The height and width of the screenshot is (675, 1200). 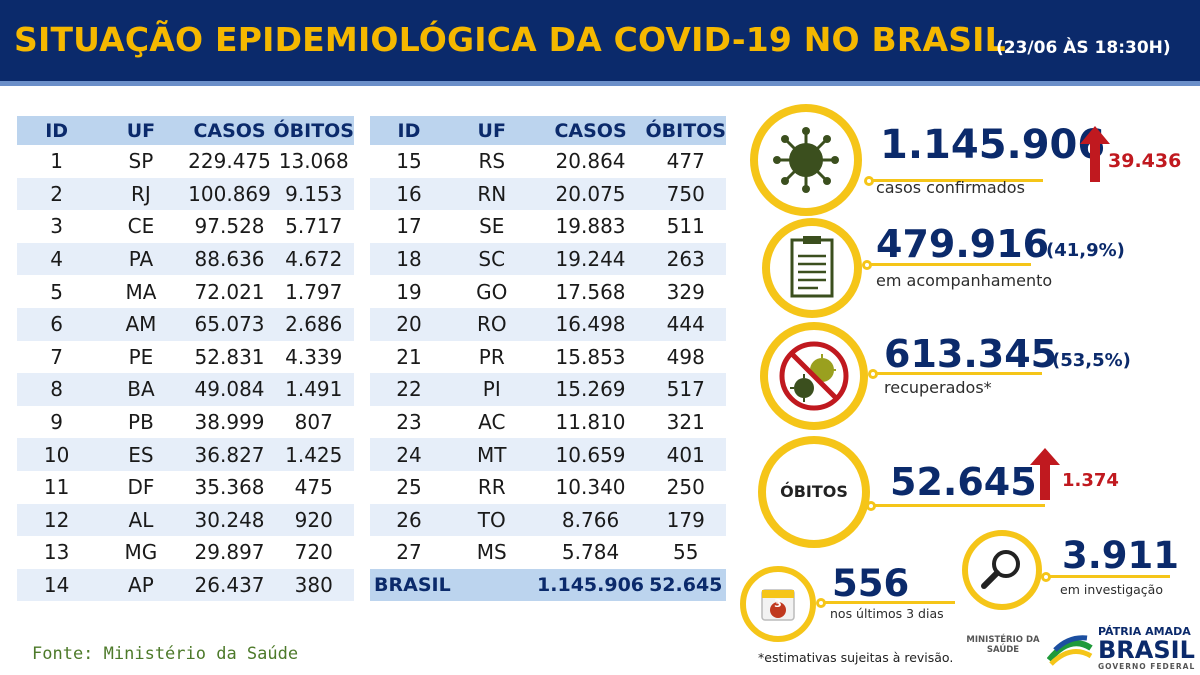 What do you see at coordinates (313, 585) in the screenshot?
I see `cell-obitos: 380` at bounding box center [313, 585].